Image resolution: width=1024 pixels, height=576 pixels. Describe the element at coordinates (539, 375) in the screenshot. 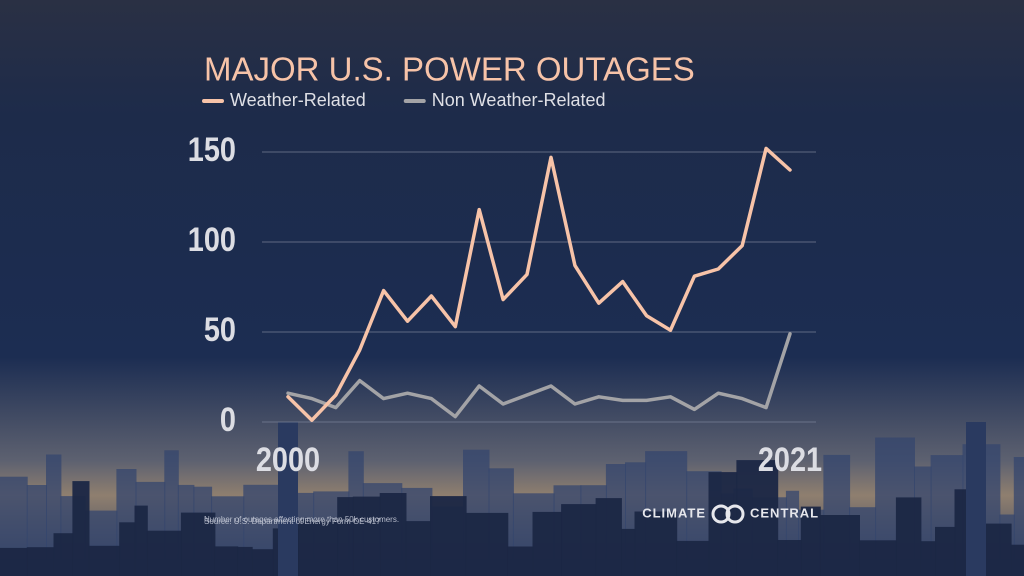

I see `series-line` at that location.